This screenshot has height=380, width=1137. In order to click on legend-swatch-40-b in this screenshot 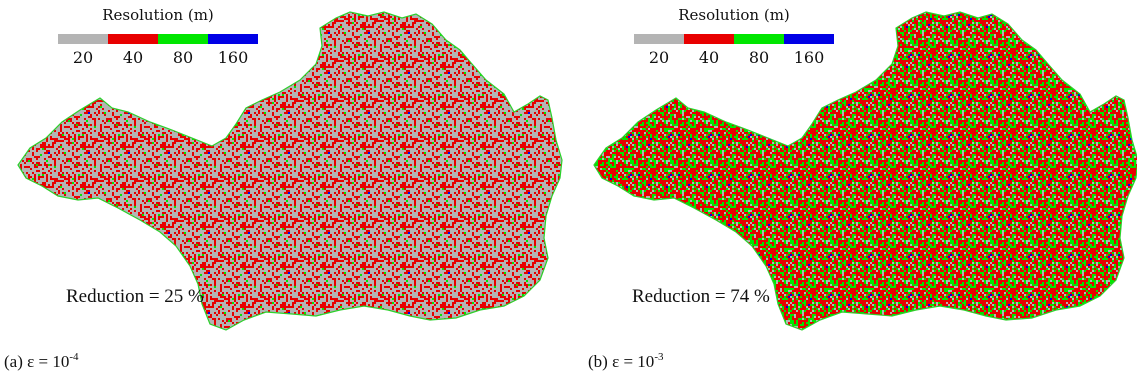, I will do `click(709, 39)`.